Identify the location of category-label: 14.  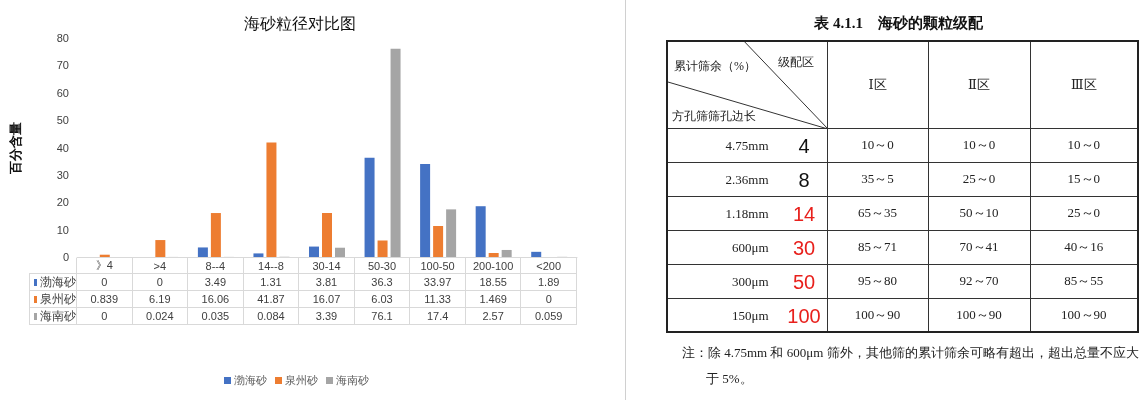
(804, 213).